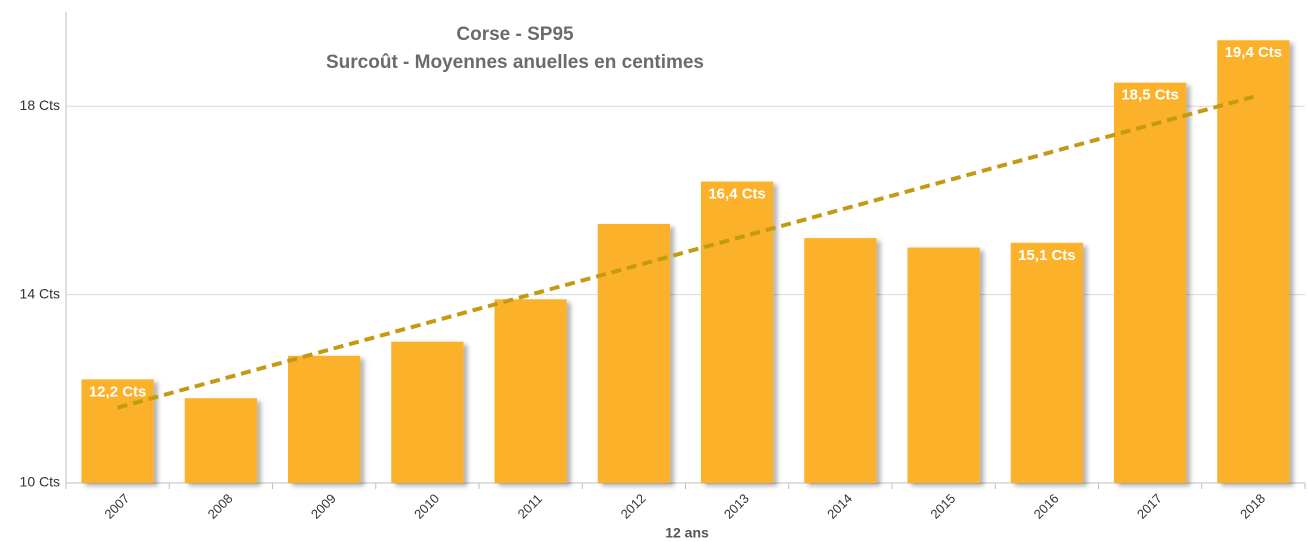 The image size is (1308, 542). What do you see at coordinates (942, 506) in the screenshot?
I see `x-tick-label: 2015` at bounding box center [942, 506].